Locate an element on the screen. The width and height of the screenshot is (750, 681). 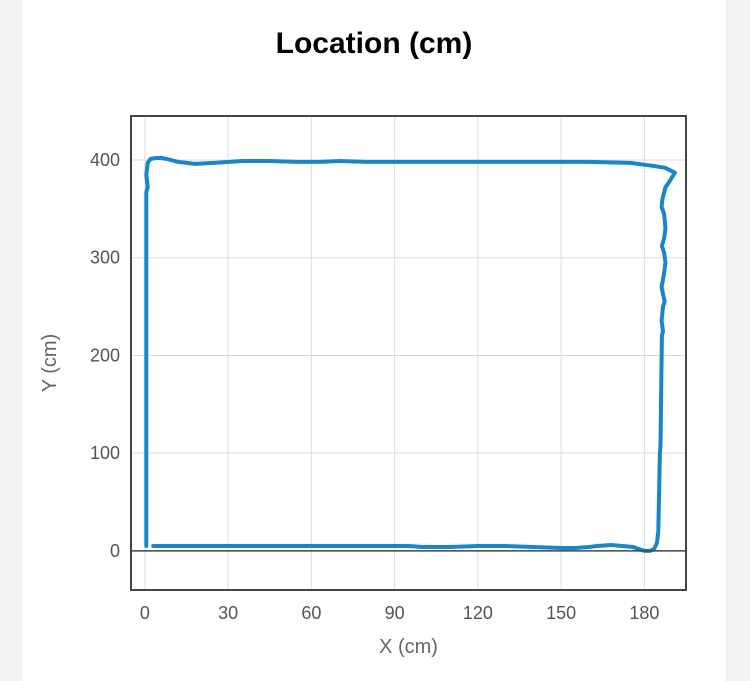
chart-title: Location (cm) is located at coordinates (374, 43).